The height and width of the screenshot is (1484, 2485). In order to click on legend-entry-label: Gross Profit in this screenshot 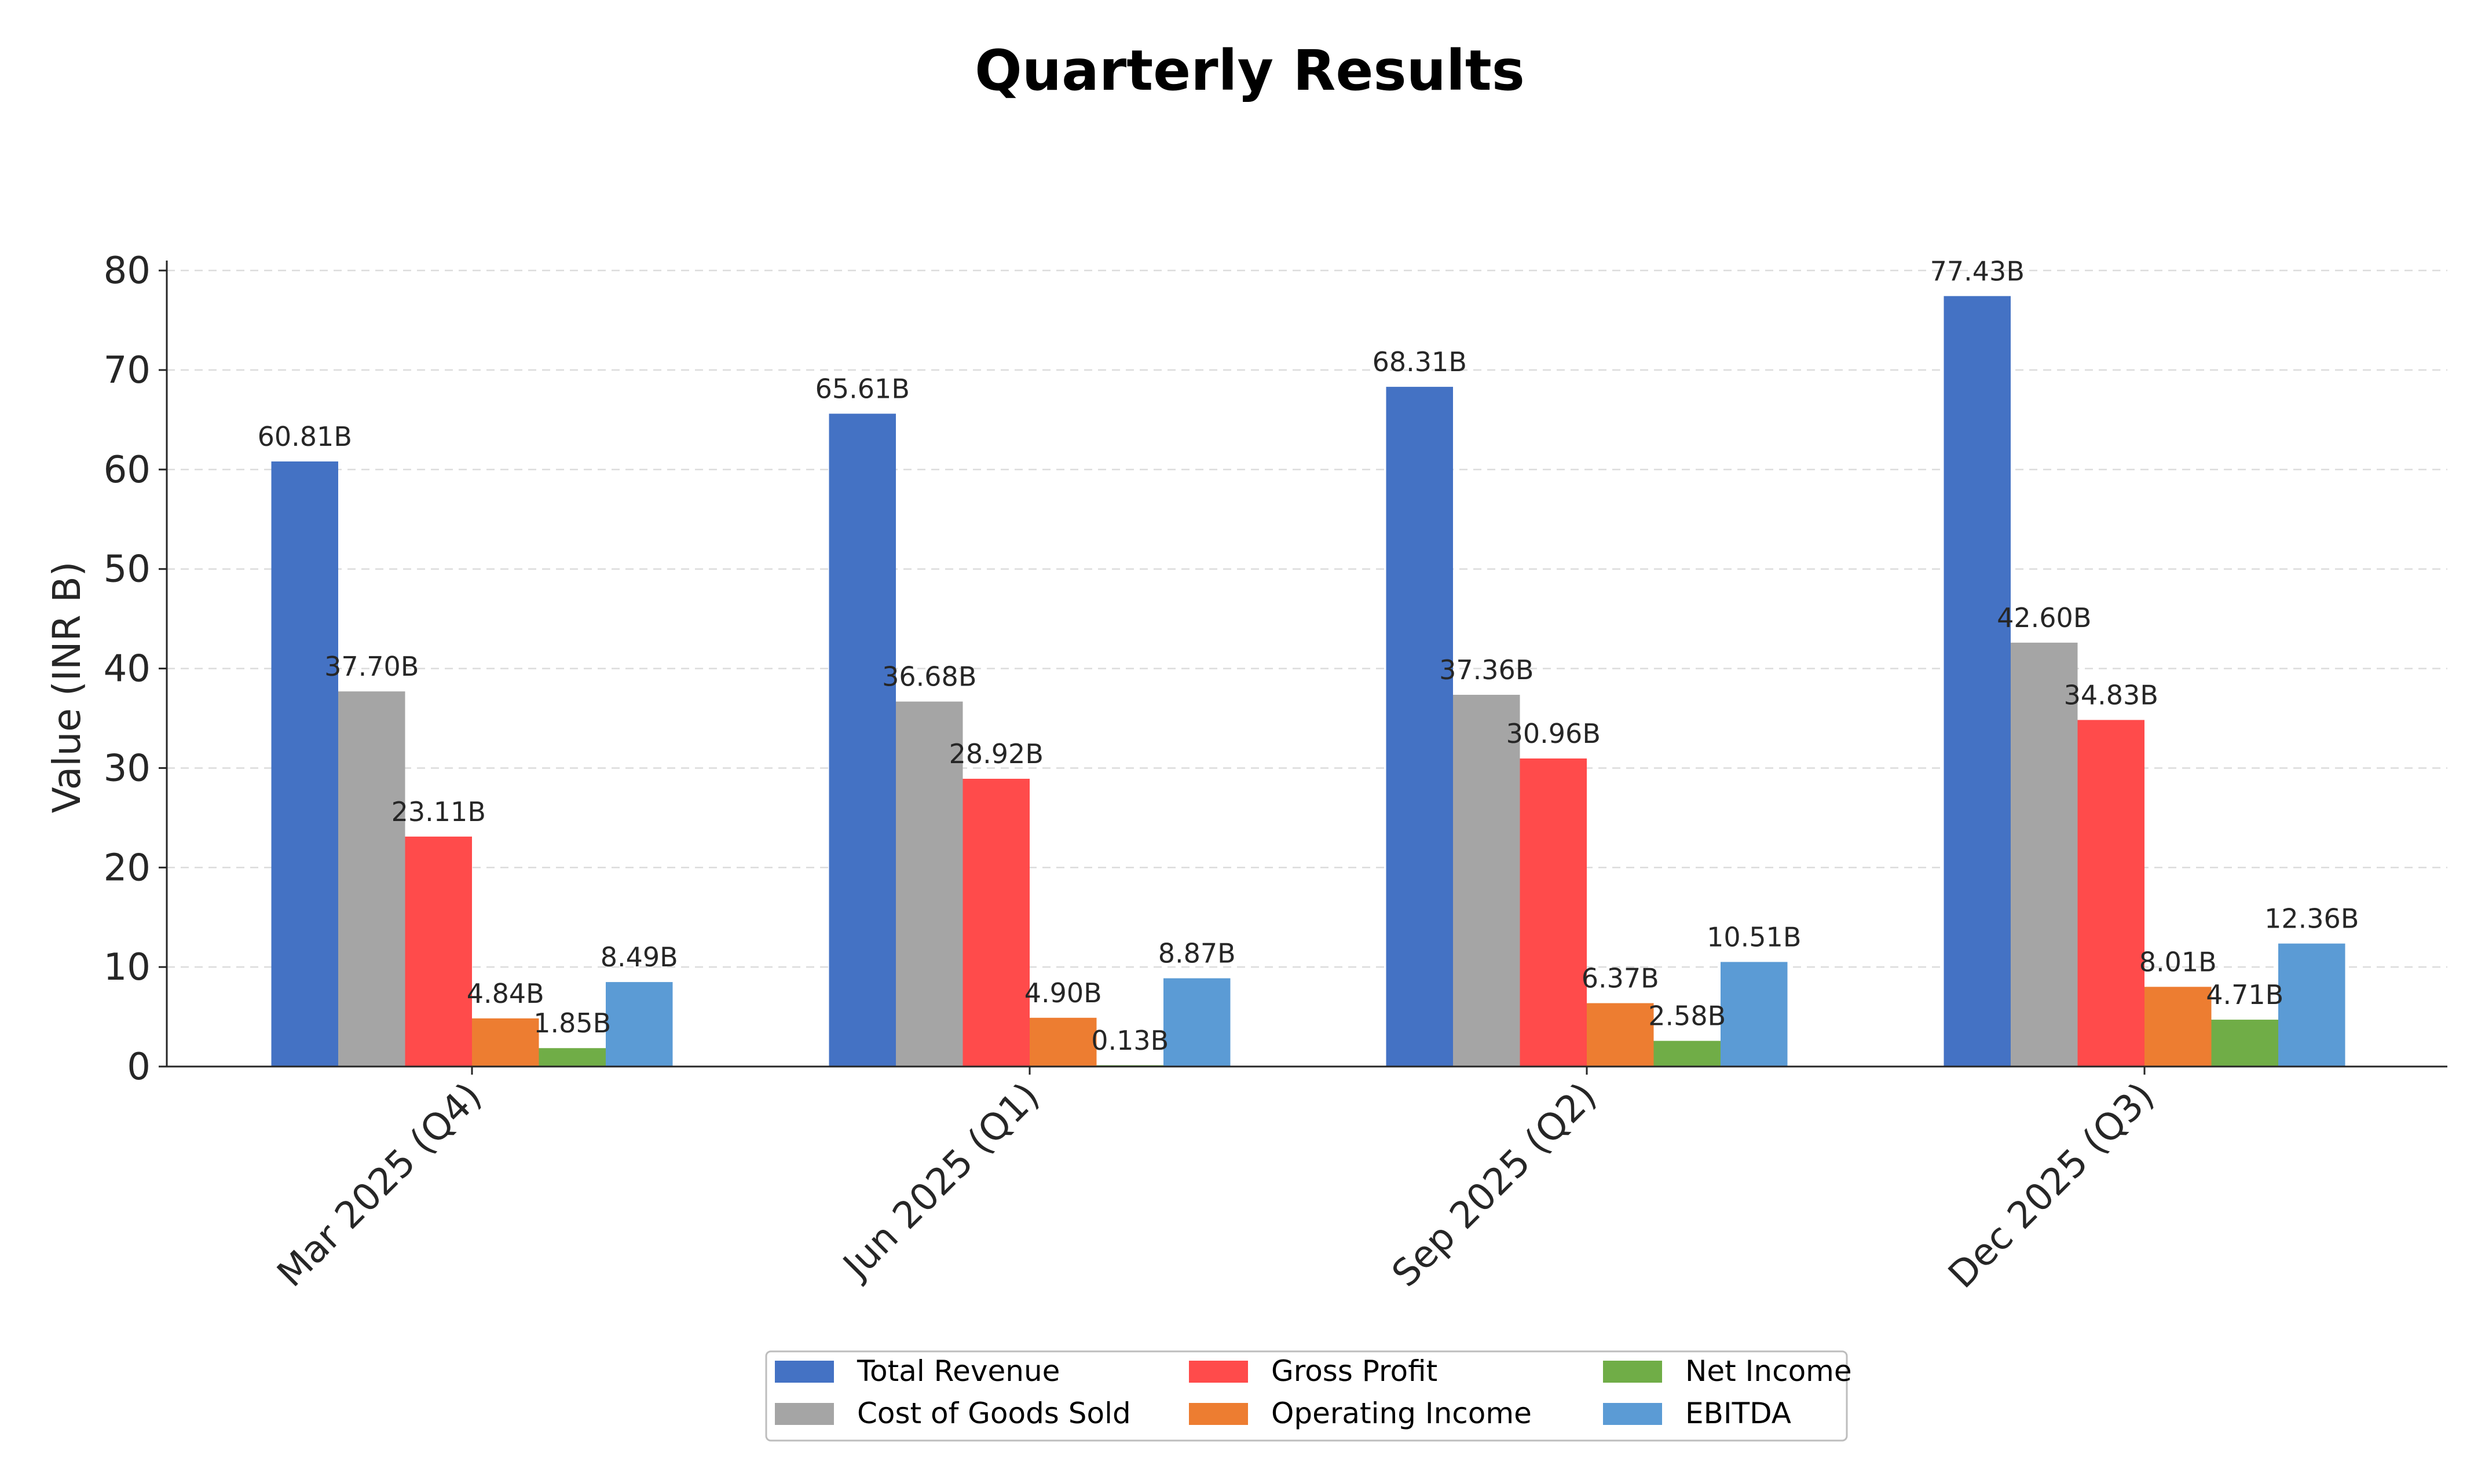, I will do `click(1354, 1371)`.